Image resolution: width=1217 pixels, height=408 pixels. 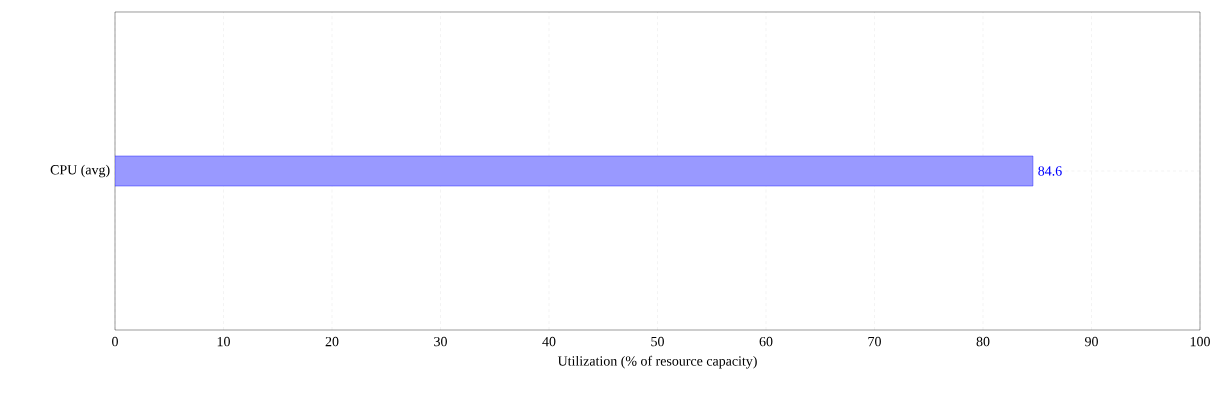 What do you see at coordinates (1050, 171) in the screenshot?
I see `data-label: 84.6` at bounding box center [1050, 171].